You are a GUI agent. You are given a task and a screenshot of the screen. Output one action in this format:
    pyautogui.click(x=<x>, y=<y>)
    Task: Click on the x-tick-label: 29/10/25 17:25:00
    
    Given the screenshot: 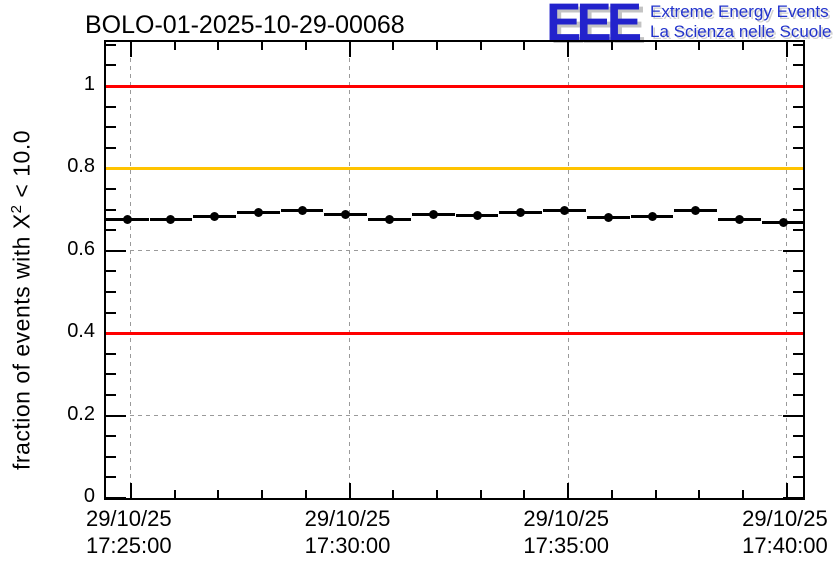 What is the action you would take?
    pyautogui.click(x=129, y=532)
    